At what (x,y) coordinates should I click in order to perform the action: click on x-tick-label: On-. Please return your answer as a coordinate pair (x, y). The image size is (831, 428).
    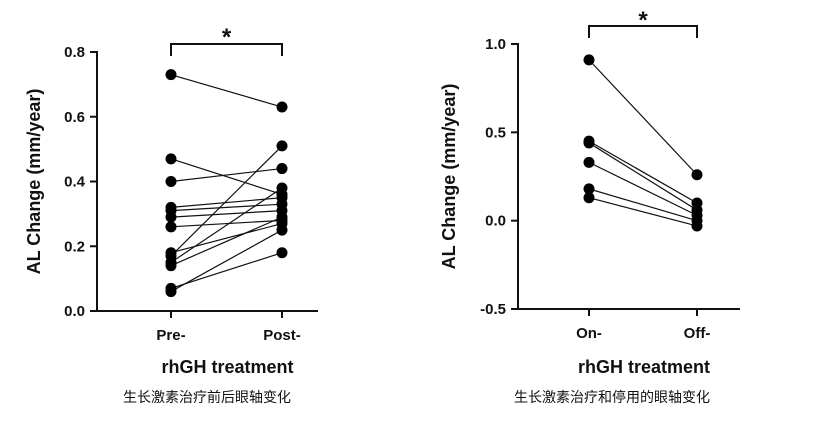
    Looking at the image, I should click on (589, 333).